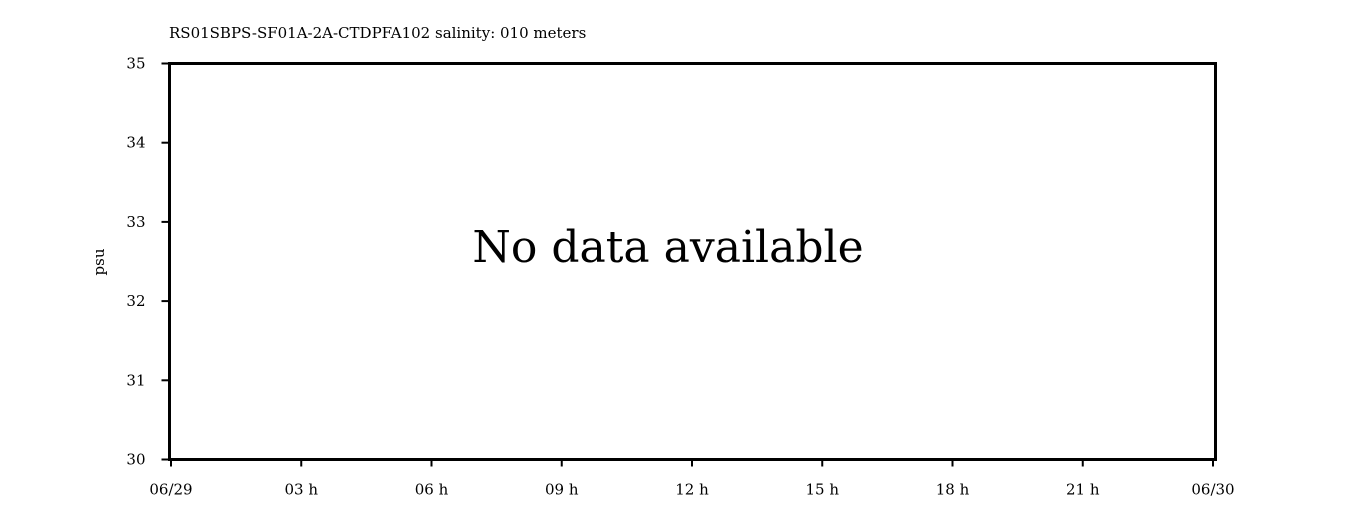  What do you see at coordinates (135, 460) in the screenshot?
I see `y-tick-label: 30` at bounding box center [135, 460].